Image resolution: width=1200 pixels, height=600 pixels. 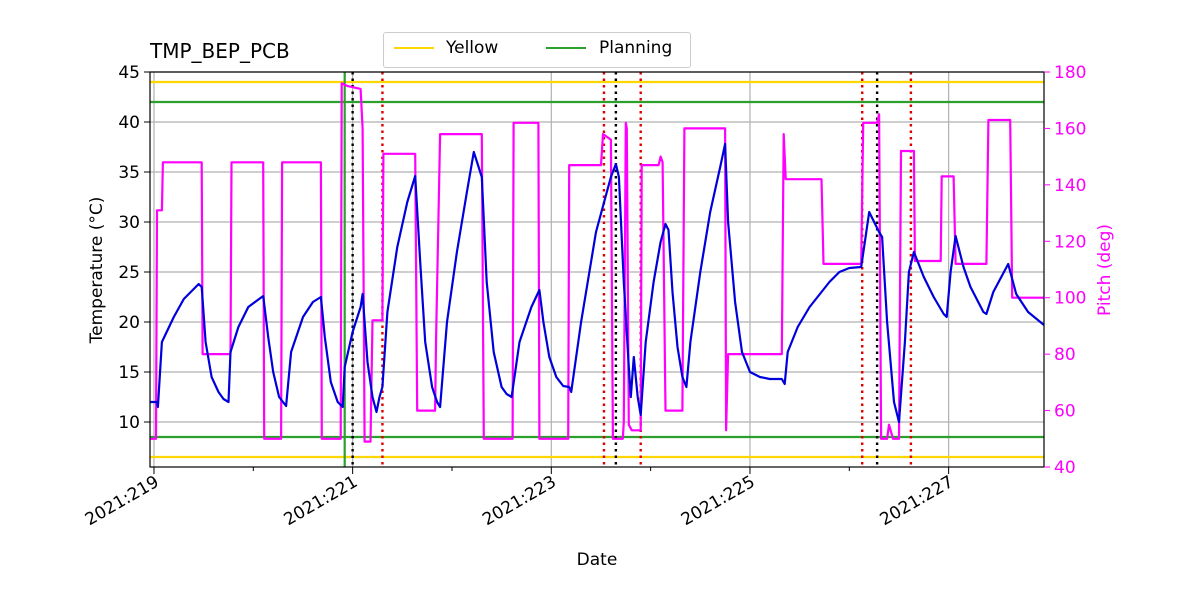 I want to click on y-right-tick-label: 60, so click(x=1065, y=412).